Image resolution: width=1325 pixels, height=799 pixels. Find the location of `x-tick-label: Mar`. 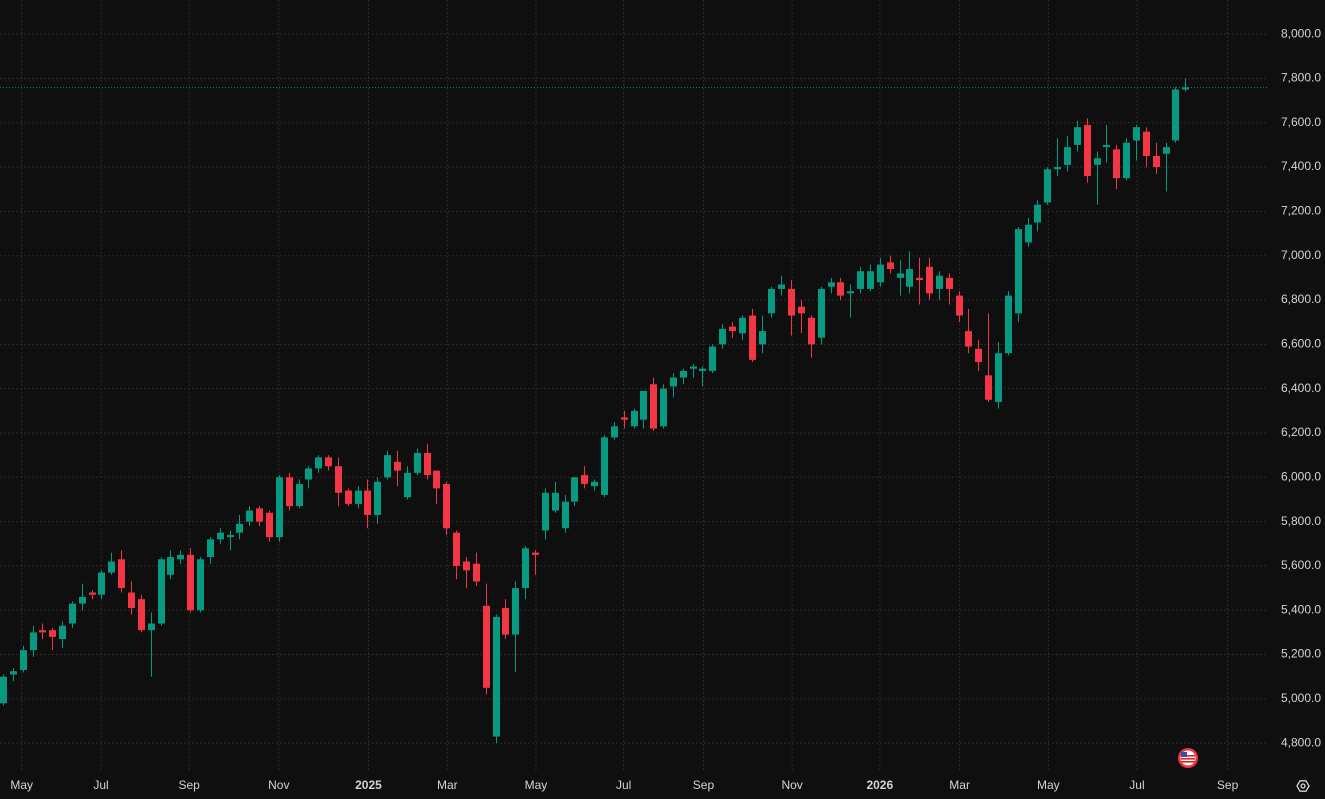

x-tick-label: Mar is located at coordinates (447, 785).